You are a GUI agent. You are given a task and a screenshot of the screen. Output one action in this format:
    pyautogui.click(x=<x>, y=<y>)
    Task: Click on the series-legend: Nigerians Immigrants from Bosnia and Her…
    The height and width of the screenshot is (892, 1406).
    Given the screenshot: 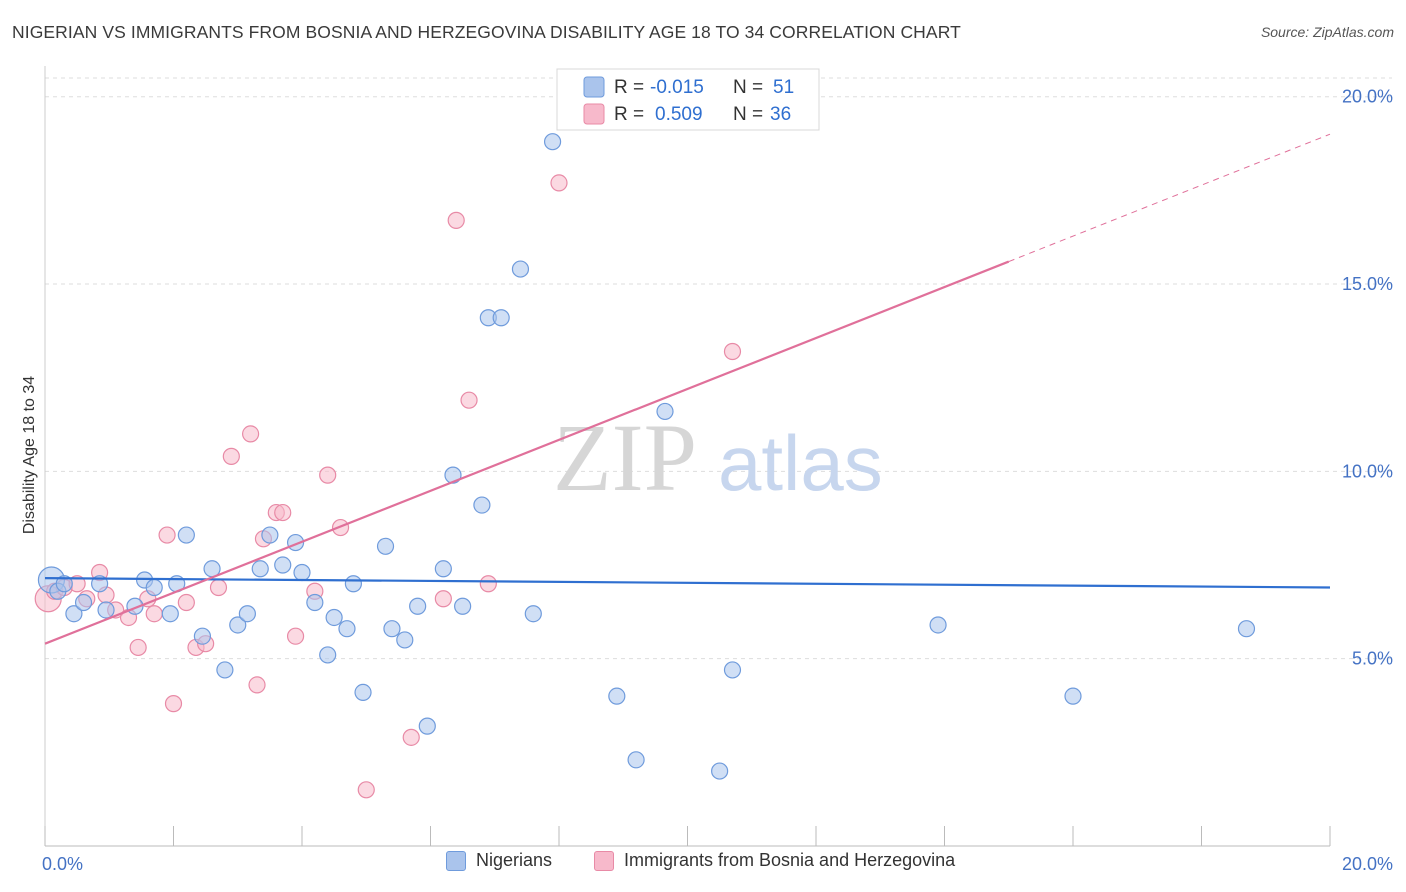 What is the action you would take?
    pyautogui.click(x=703, y=865)
    